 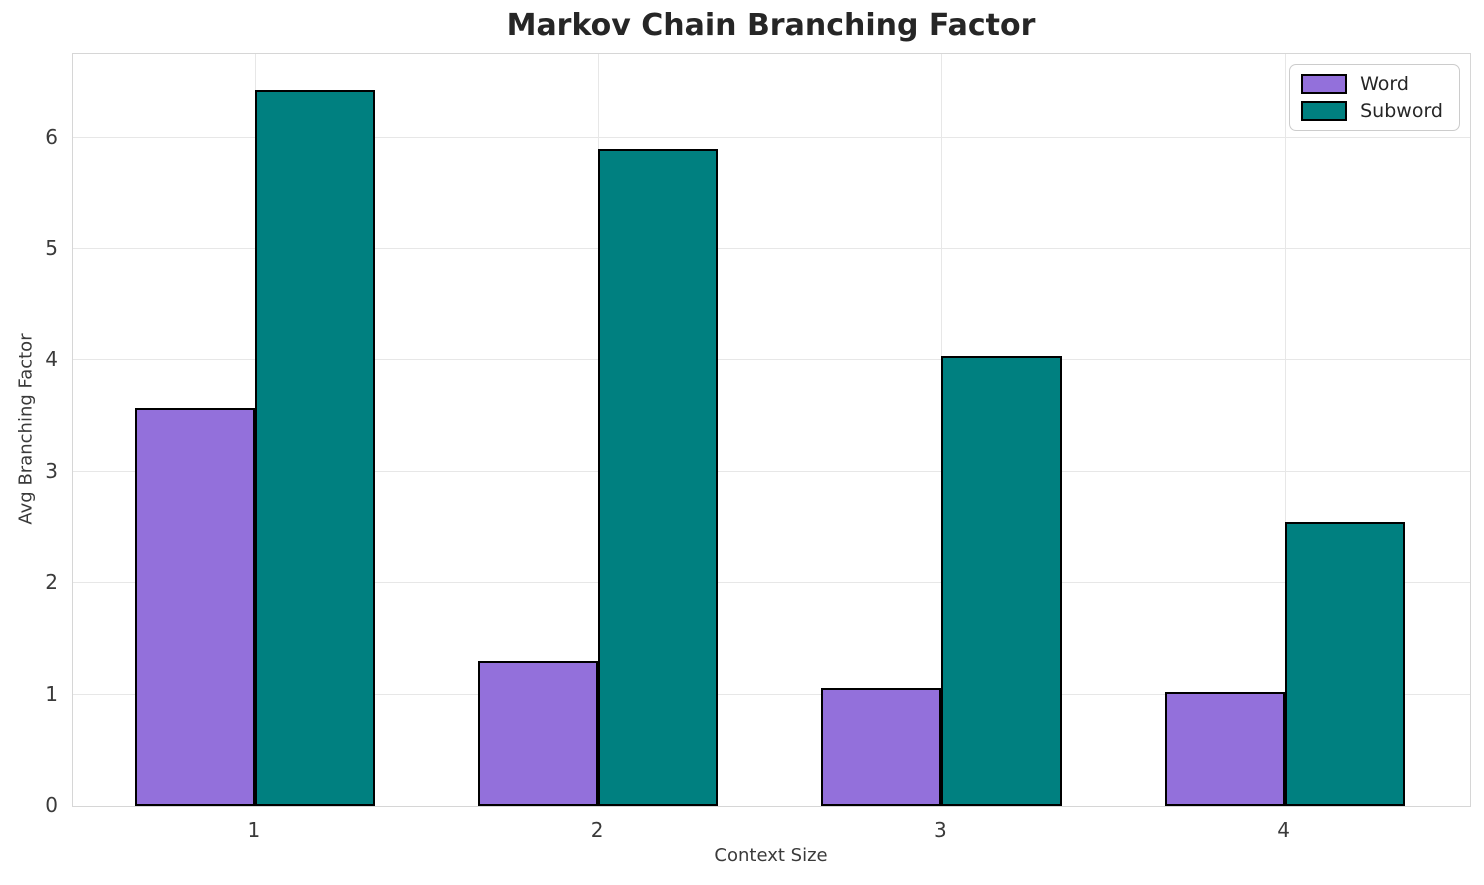 I want to click on y-axis-label: Avg Branching Factor, so click(x=26, y=429).